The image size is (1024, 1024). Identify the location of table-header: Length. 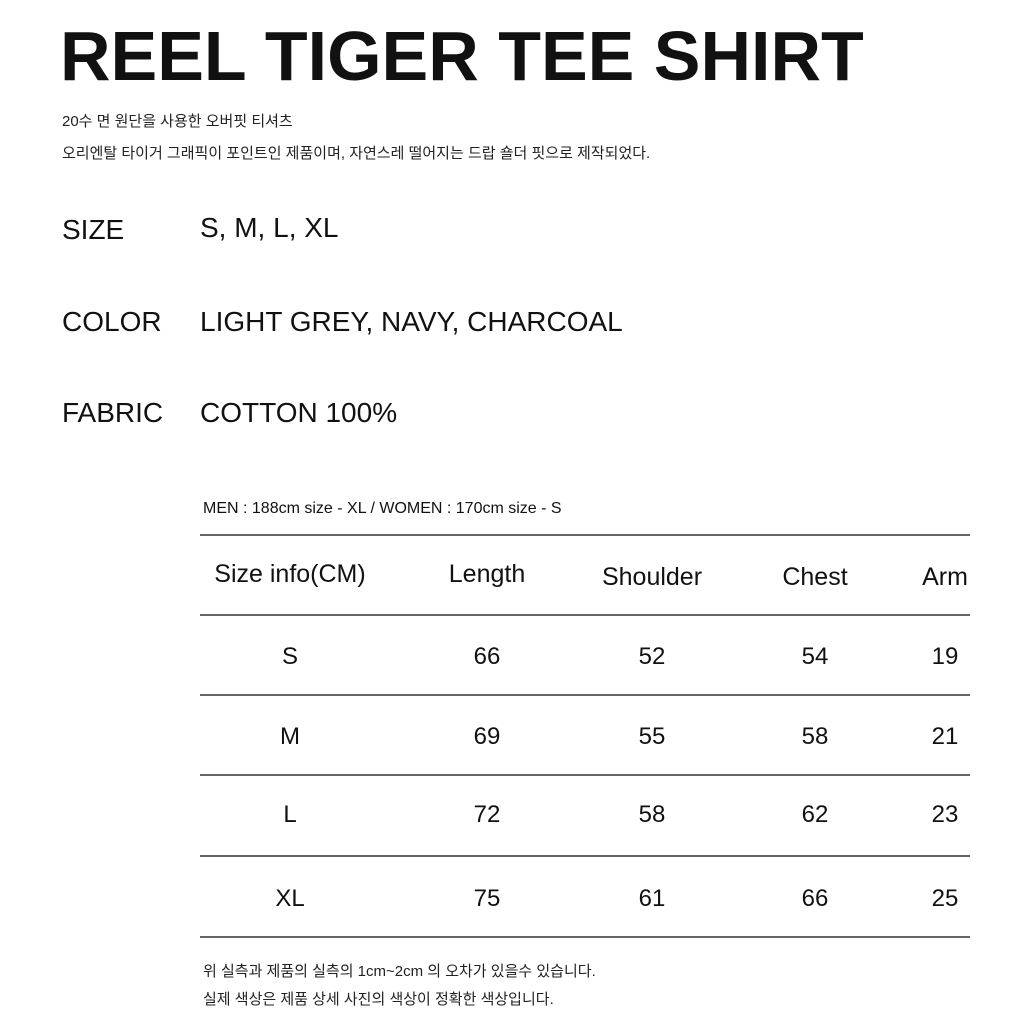
(487, 574).